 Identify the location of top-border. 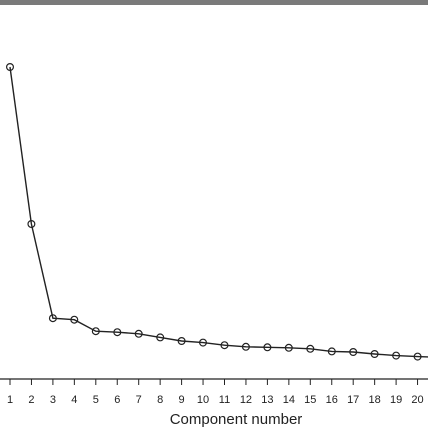
(214, 2).